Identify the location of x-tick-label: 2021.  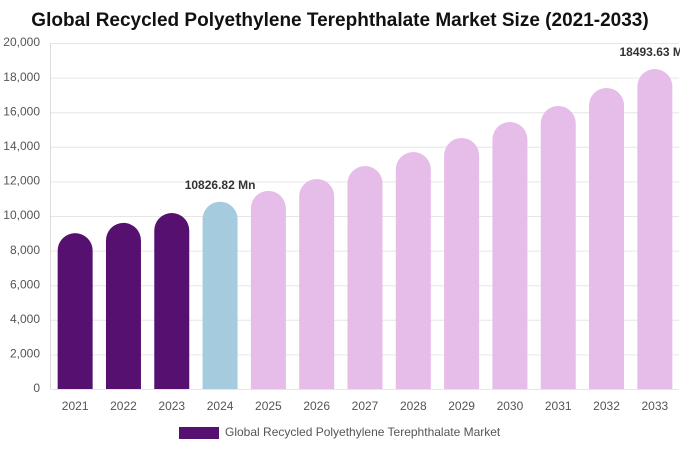
(75, 406).